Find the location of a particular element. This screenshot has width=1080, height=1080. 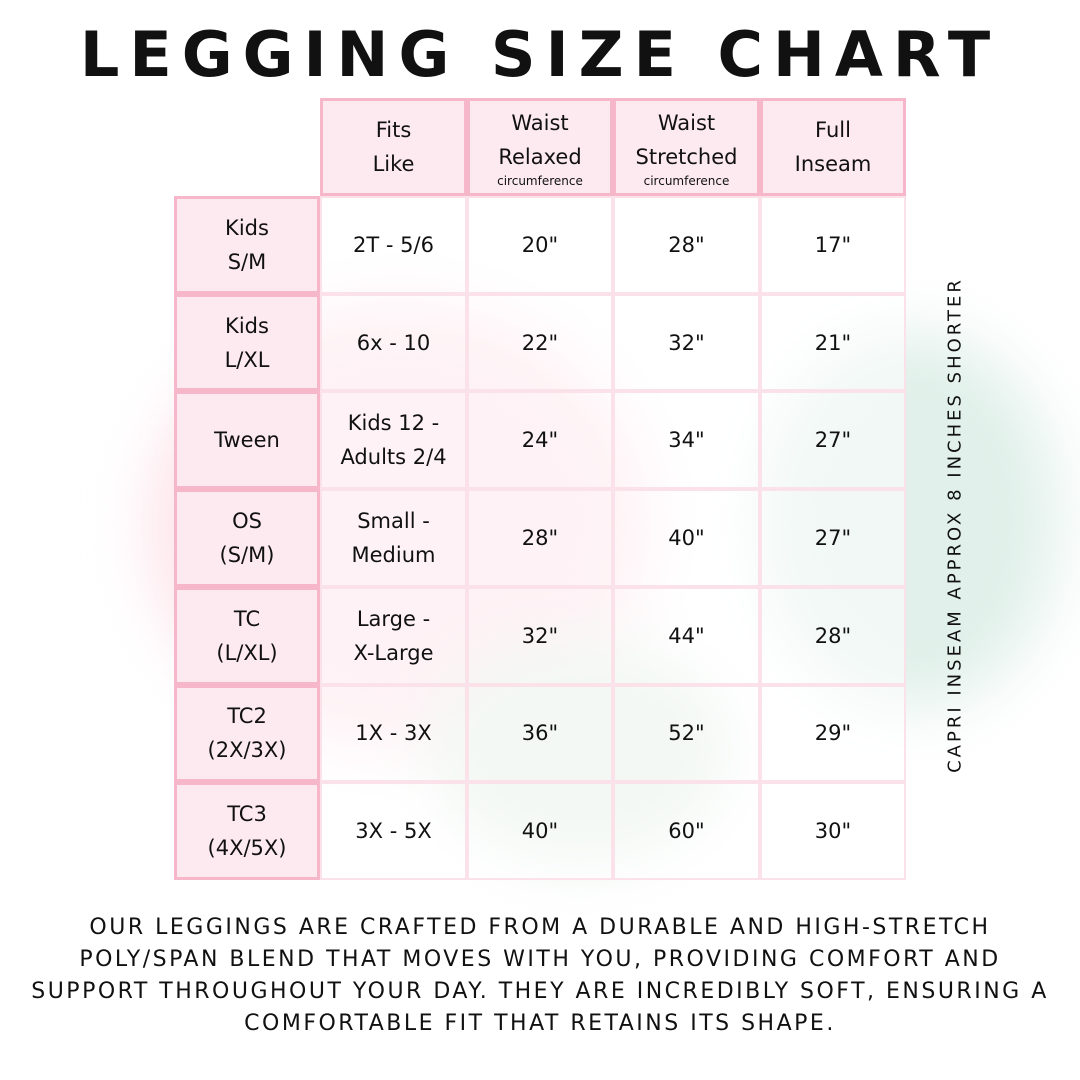

table-cell: 29" is located at coordinates (833, 733).